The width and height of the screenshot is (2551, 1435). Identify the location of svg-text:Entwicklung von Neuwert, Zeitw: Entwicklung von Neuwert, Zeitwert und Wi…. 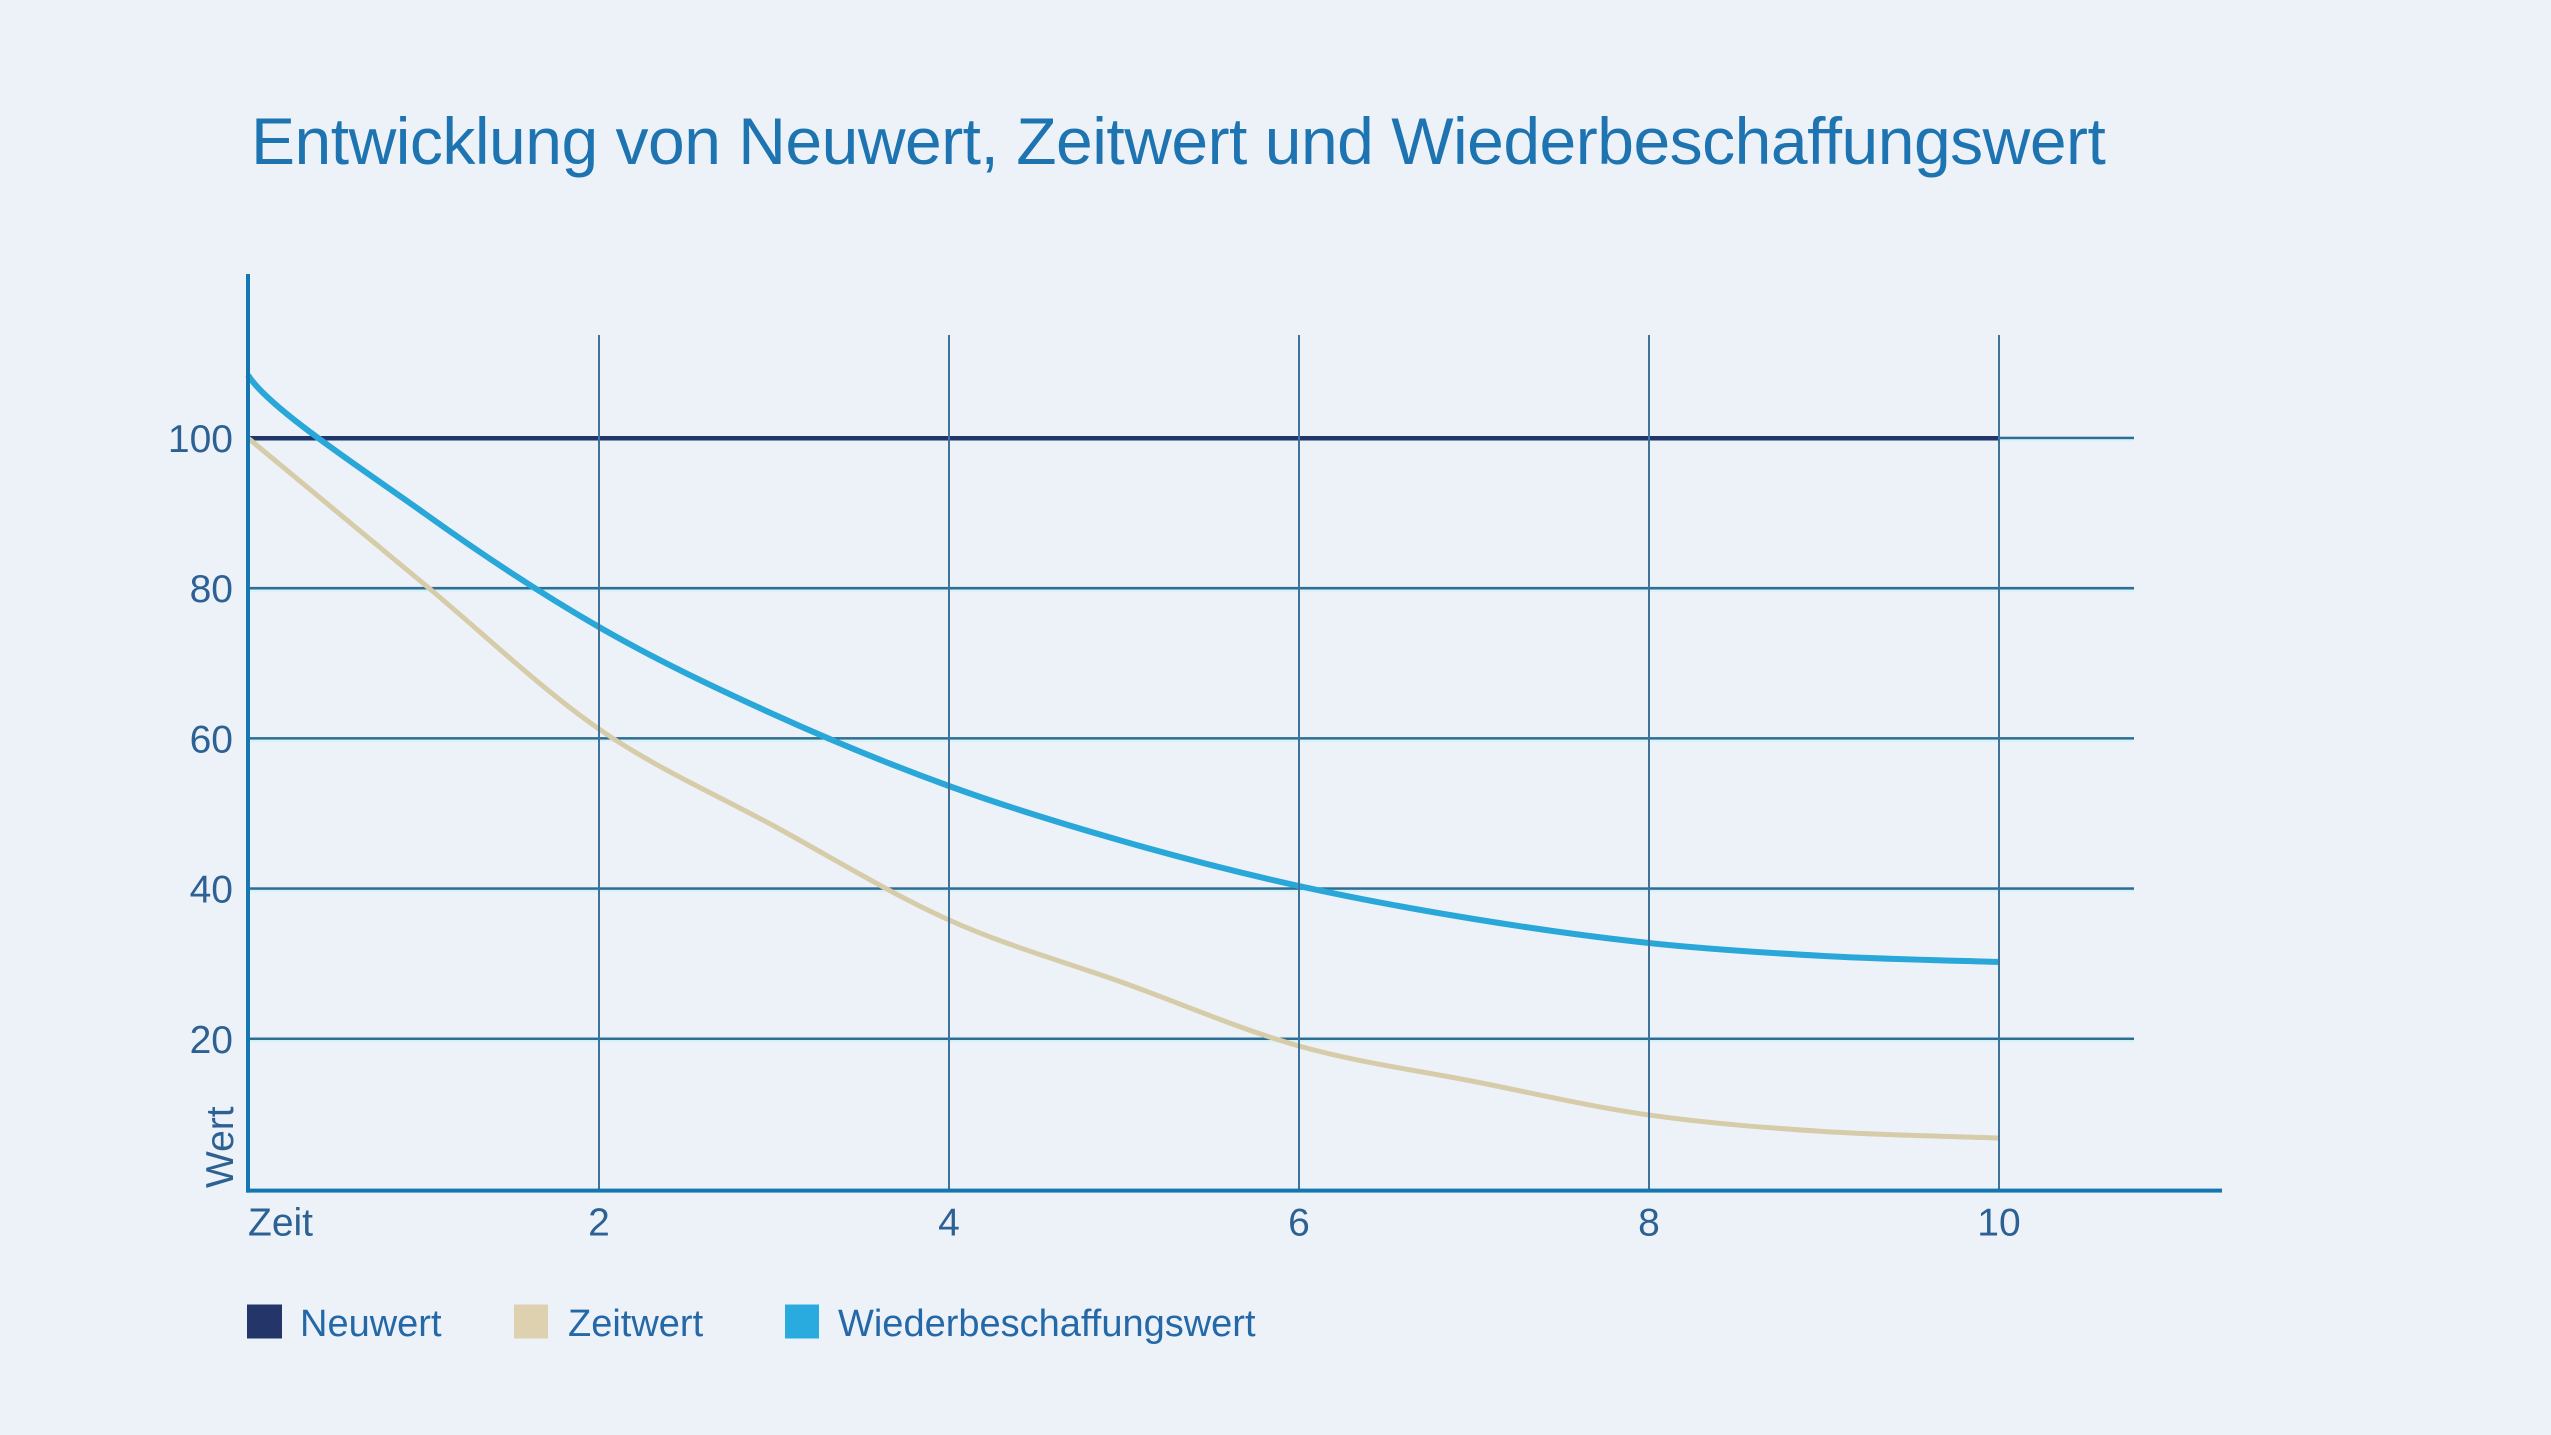
(1178, 141).